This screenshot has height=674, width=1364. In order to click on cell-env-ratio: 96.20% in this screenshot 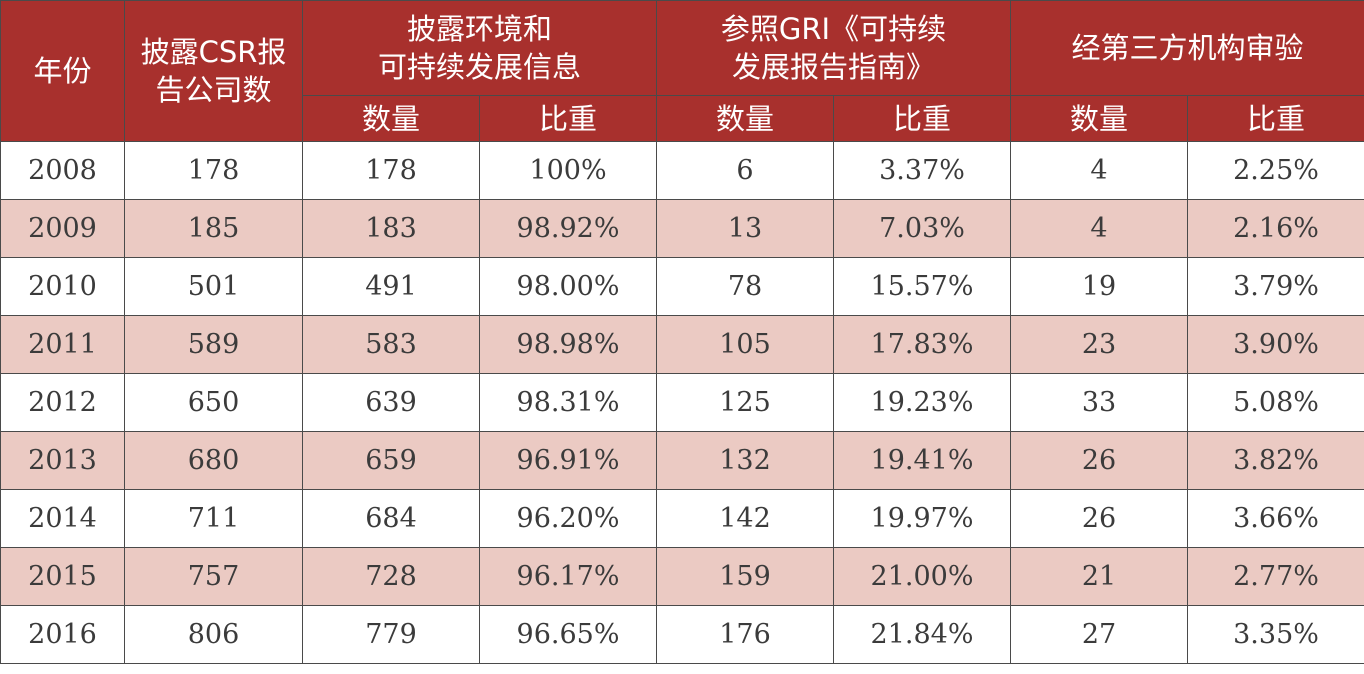, I will do `click(568, 518)`.